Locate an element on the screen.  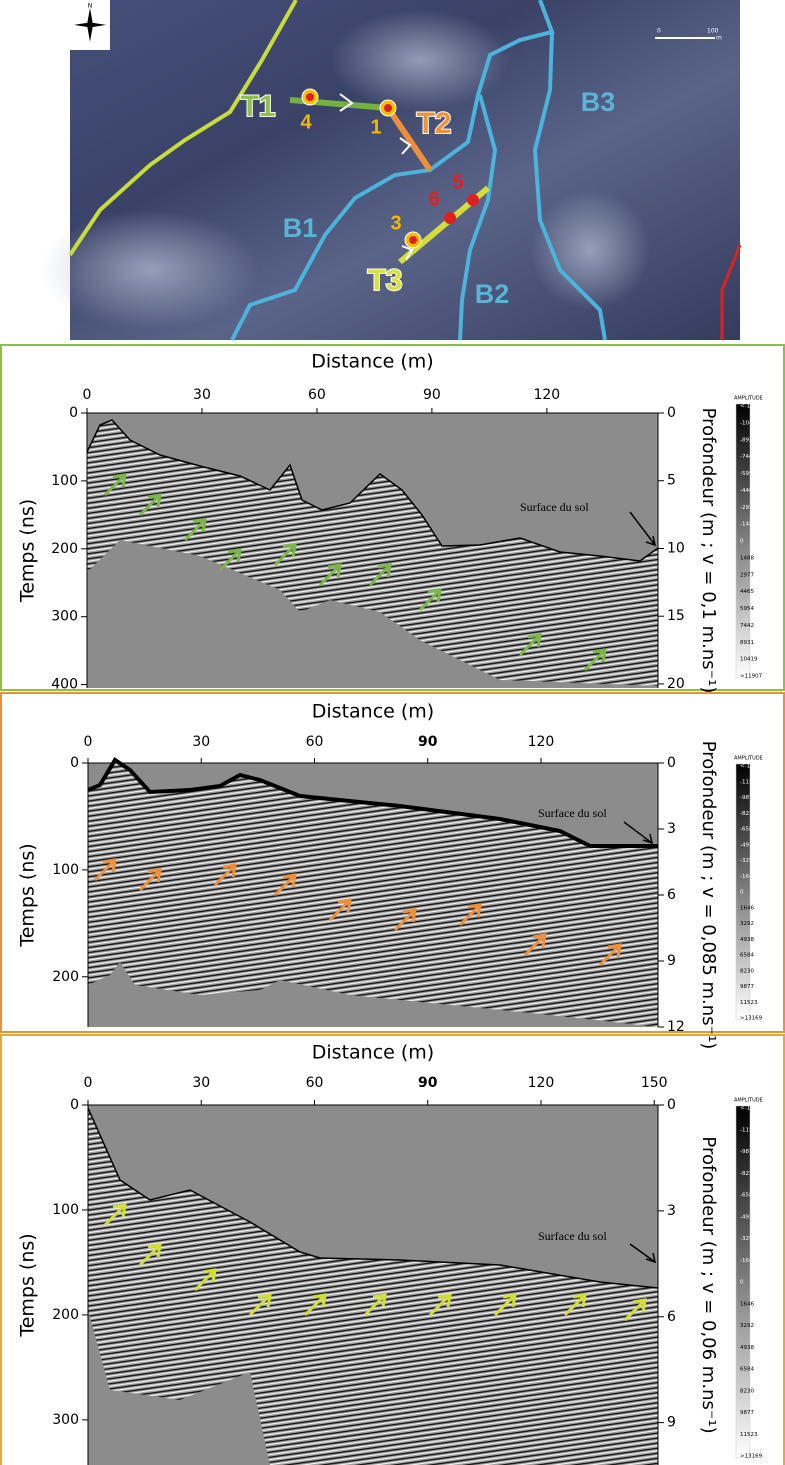
ground-surface is located at coordinates (372, 490).